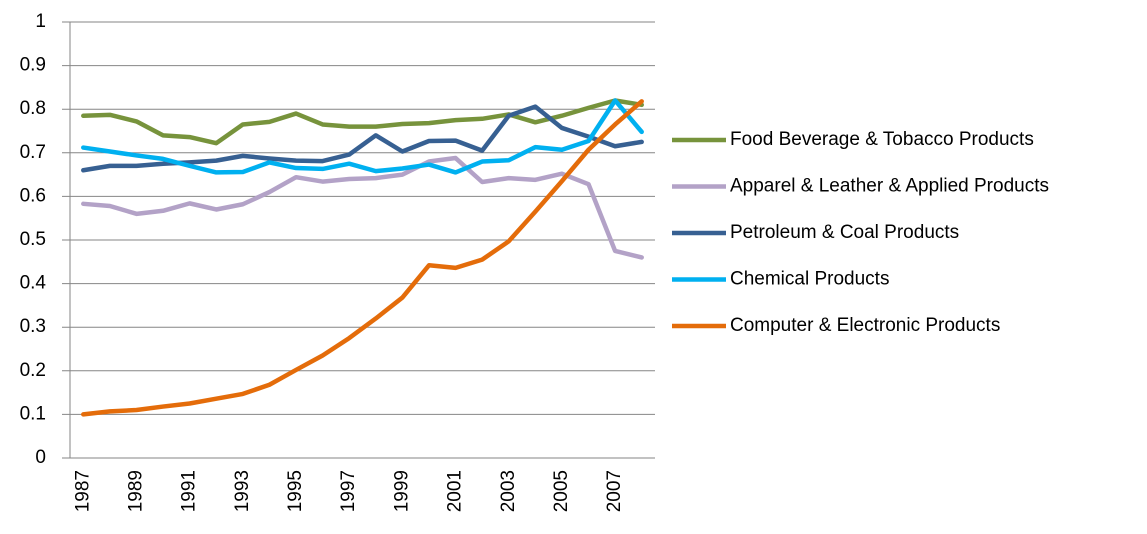 The width and height of the screenshot is (1147, 534). What do you see at coordinates (135, 491) in the screenshot?
I see `x-tick-label: 1989` at bounding box center [135, 491].